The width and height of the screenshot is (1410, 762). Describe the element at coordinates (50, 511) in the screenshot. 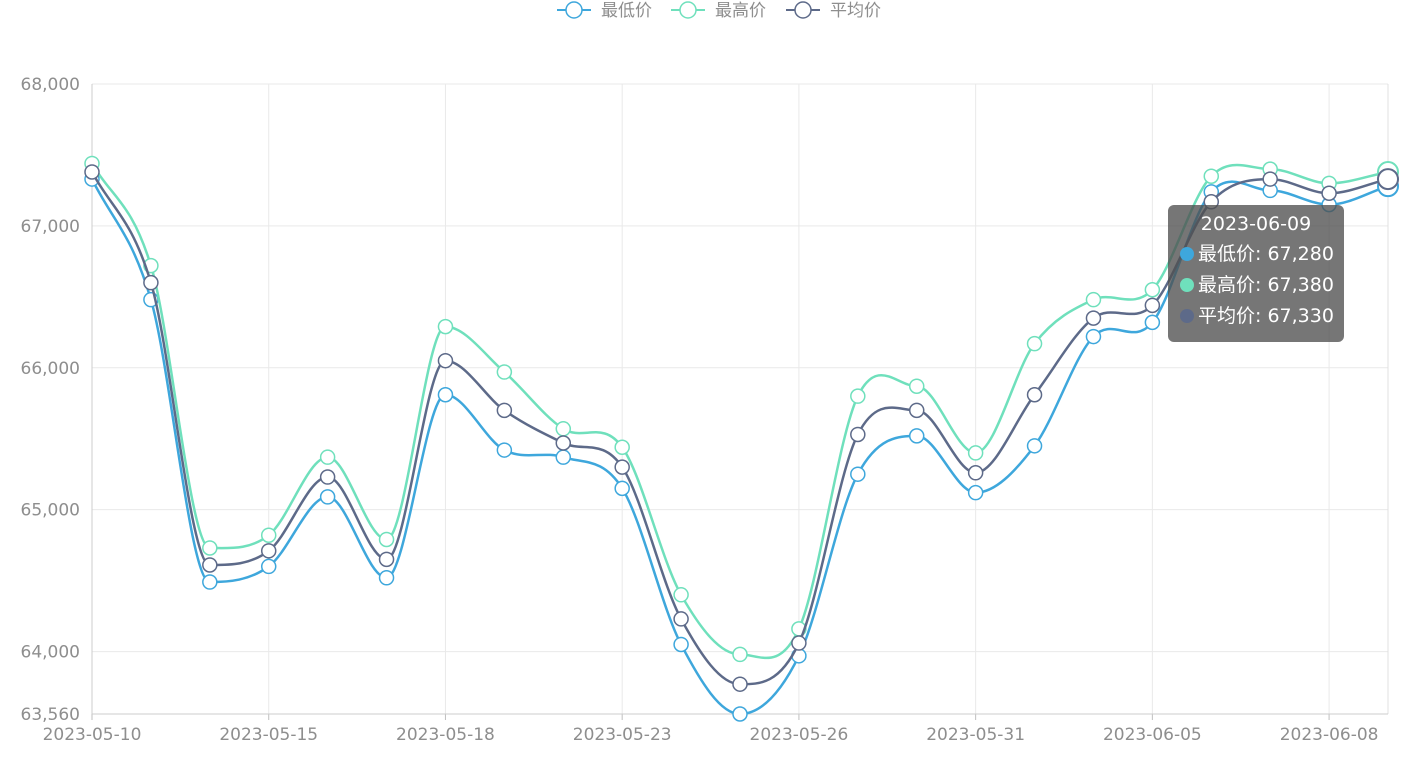

I see `y-tick-label: 65,000` at that location.